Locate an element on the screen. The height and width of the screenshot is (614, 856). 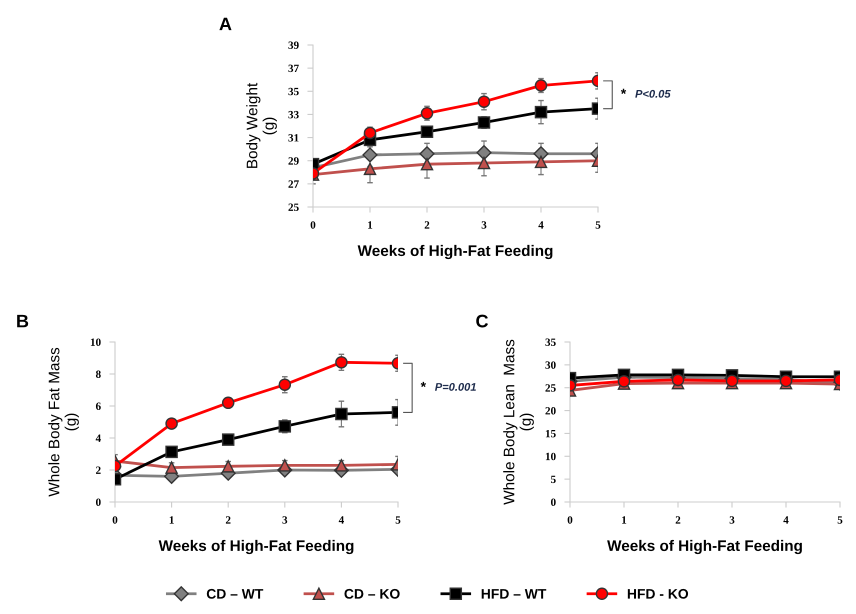
y-tick-label: 15 is located at coordinates (551, 434).